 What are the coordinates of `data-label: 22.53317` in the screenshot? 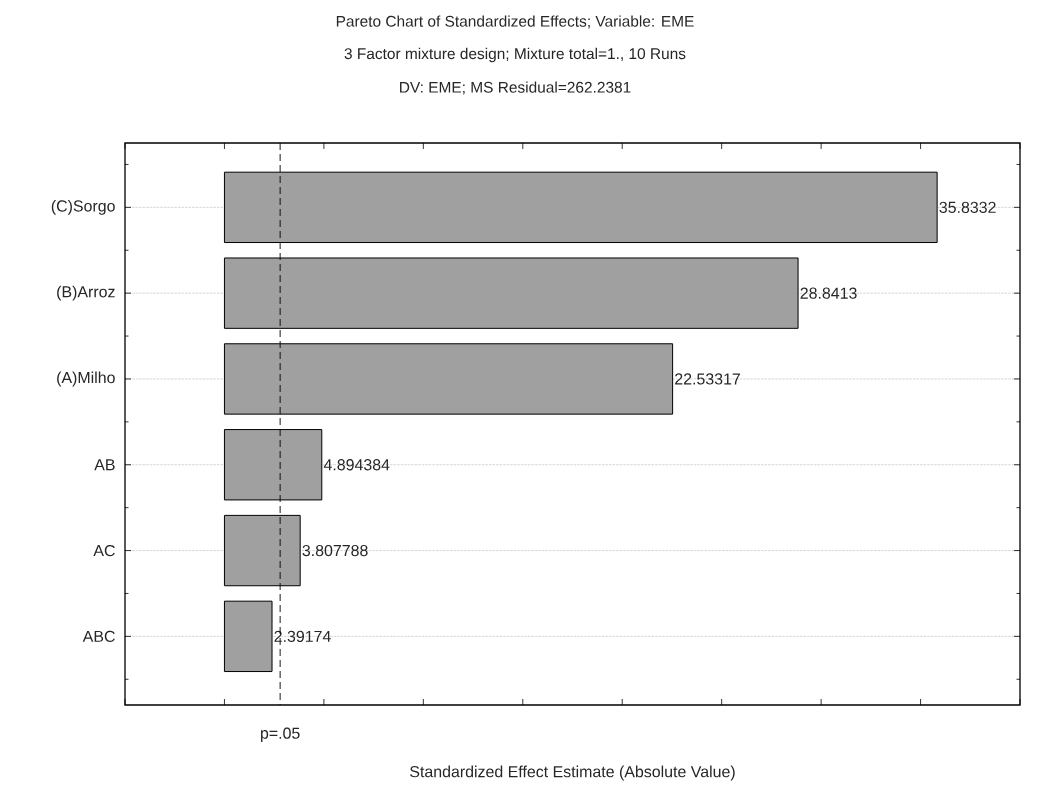 It's located at (707, 379).